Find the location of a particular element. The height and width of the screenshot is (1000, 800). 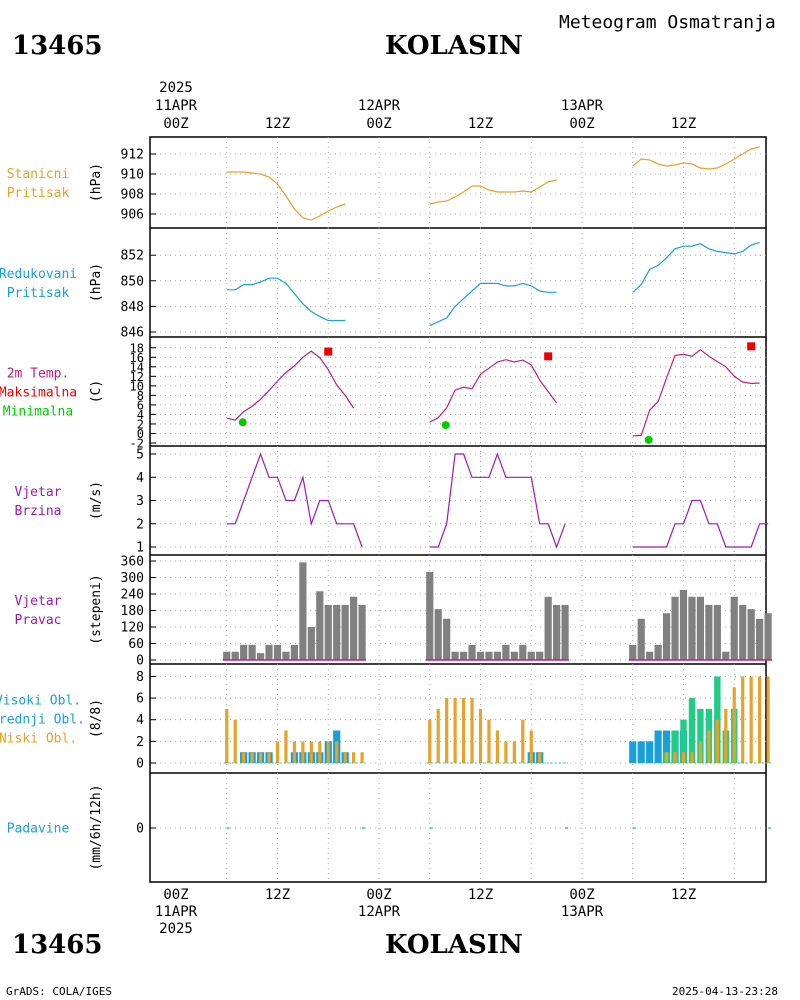

panel-label-p6: Niski Obl. is located at coordinates (38, 739).